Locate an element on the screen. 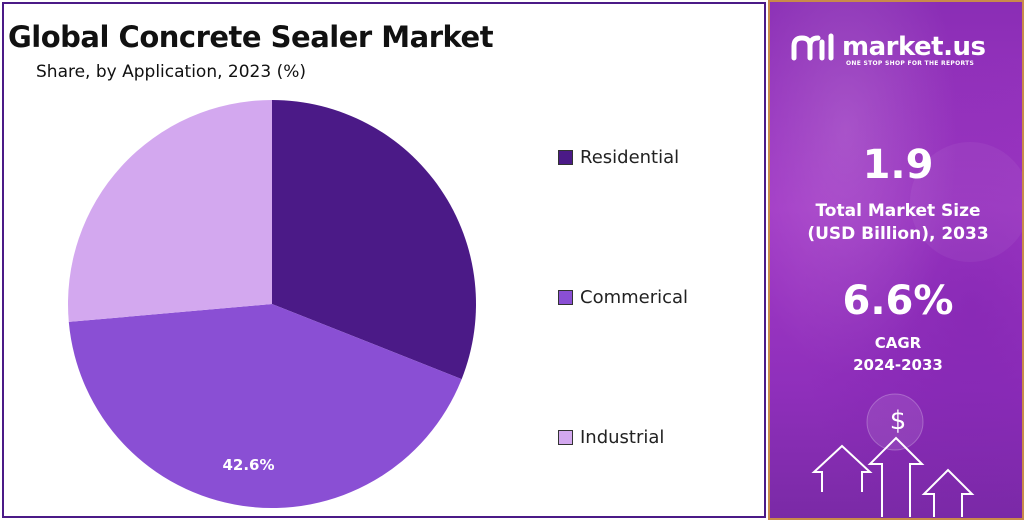 Image resolution: width=1024 pixels, height=520 pixels. cagr-period: 2024-2033 is located at coordinates (898, 365).